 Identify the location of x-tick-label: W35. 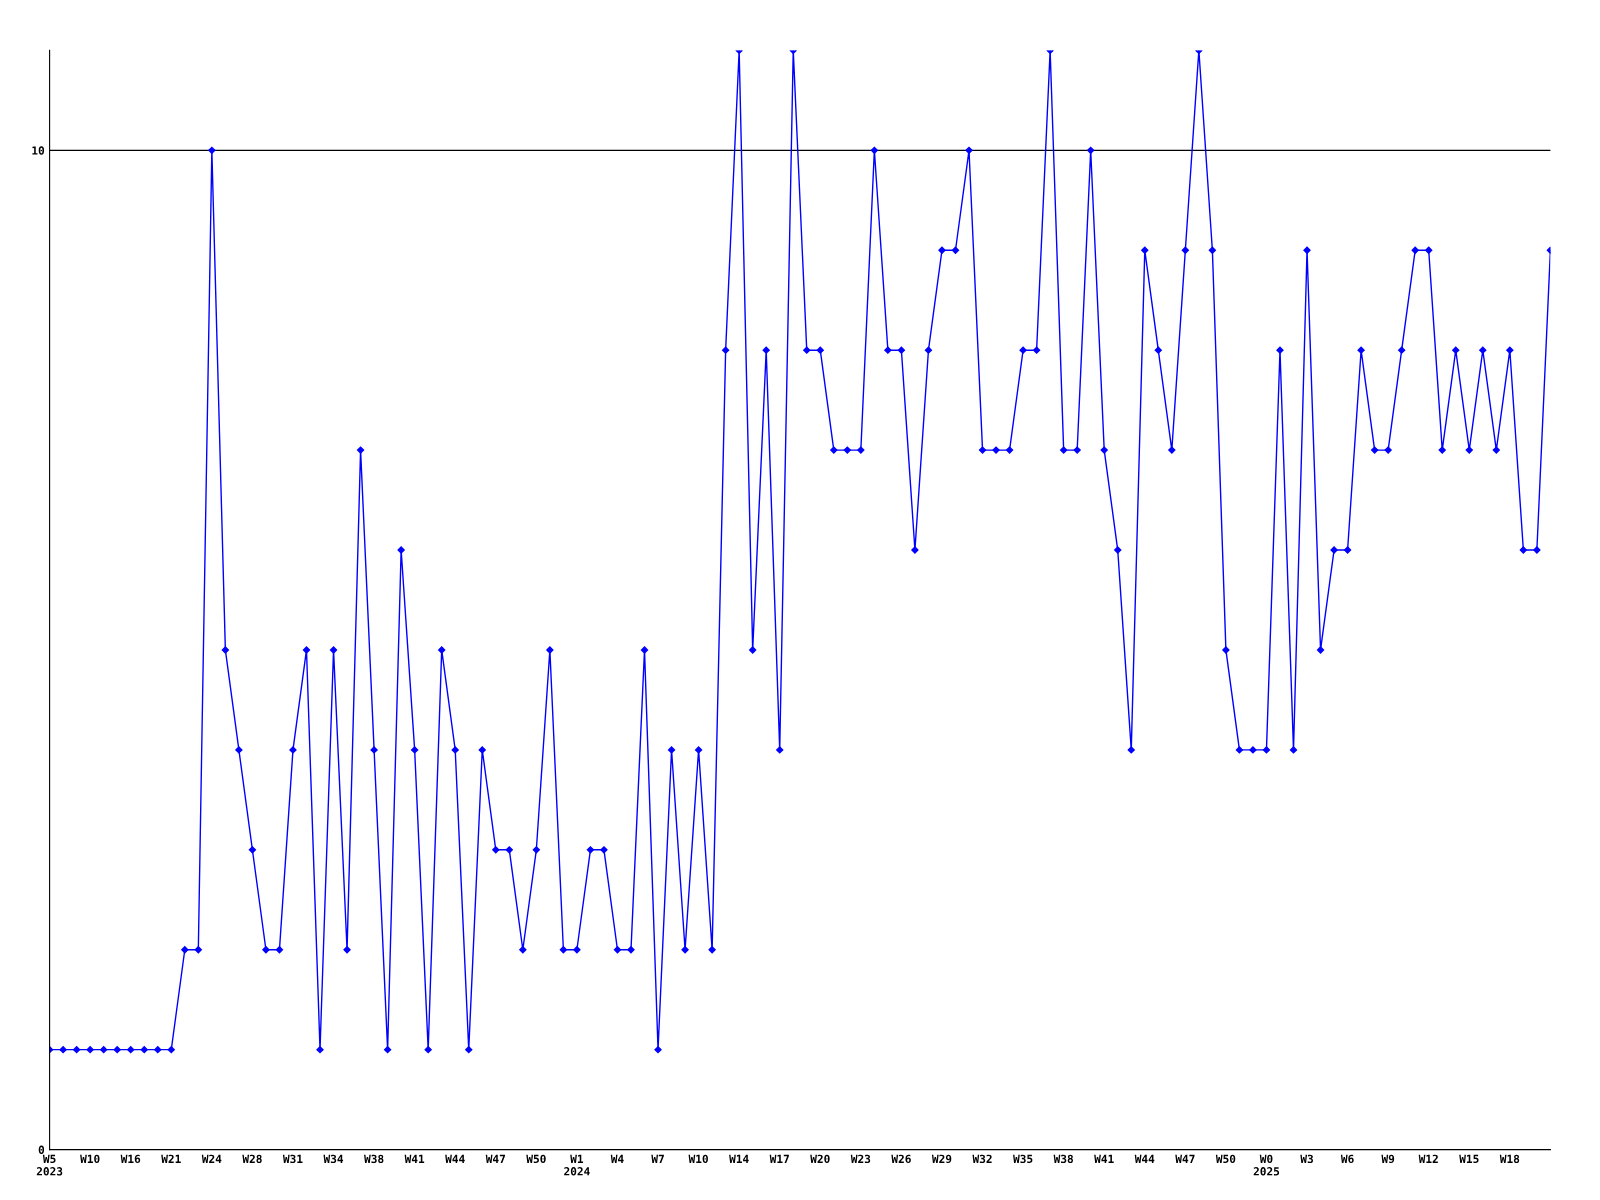
(1023, 1159).